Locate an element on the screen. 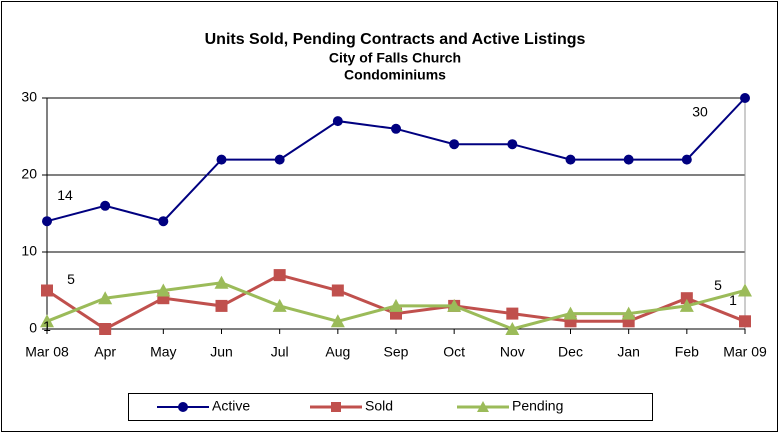  x-tick-label: Feb is located at coordinates (687, 352).